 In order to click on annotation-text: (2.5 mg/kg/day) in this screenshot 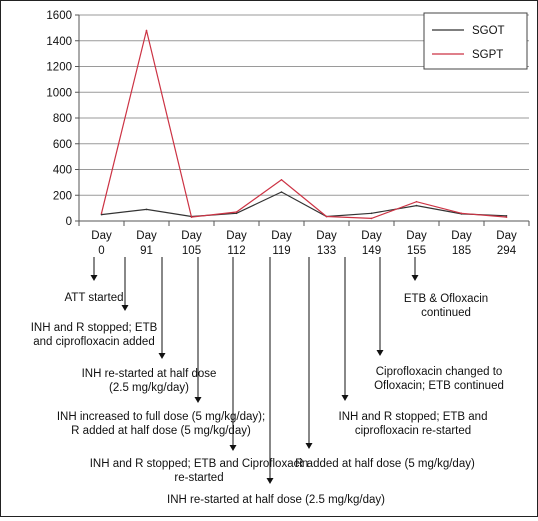, I will do `click(149, 388)`.